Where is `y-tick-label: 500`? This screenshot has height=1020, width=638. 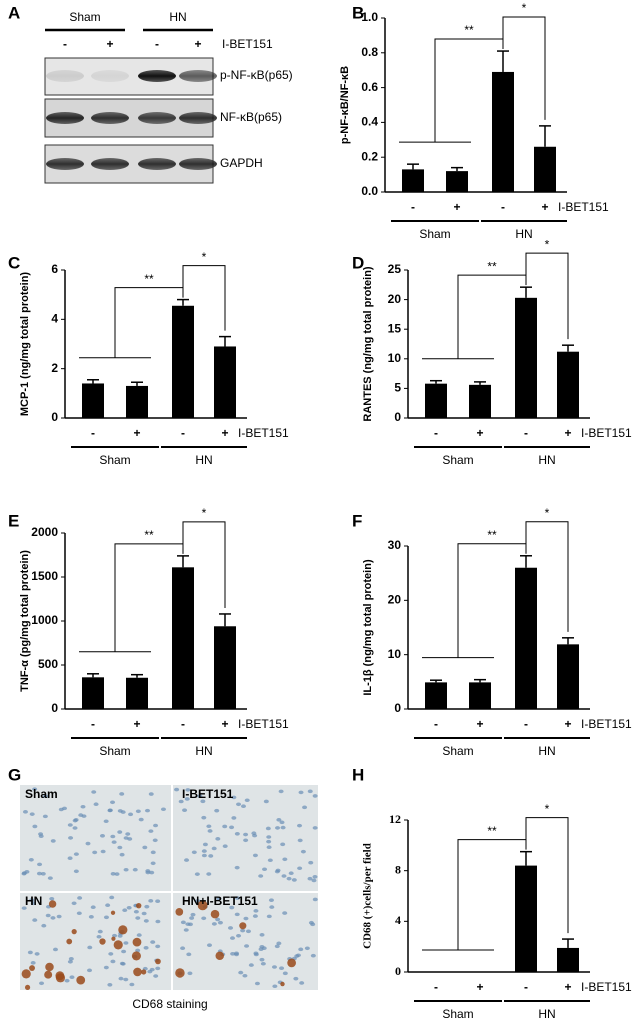 y-tick-label: 500 is located at coordinates (48, 664).